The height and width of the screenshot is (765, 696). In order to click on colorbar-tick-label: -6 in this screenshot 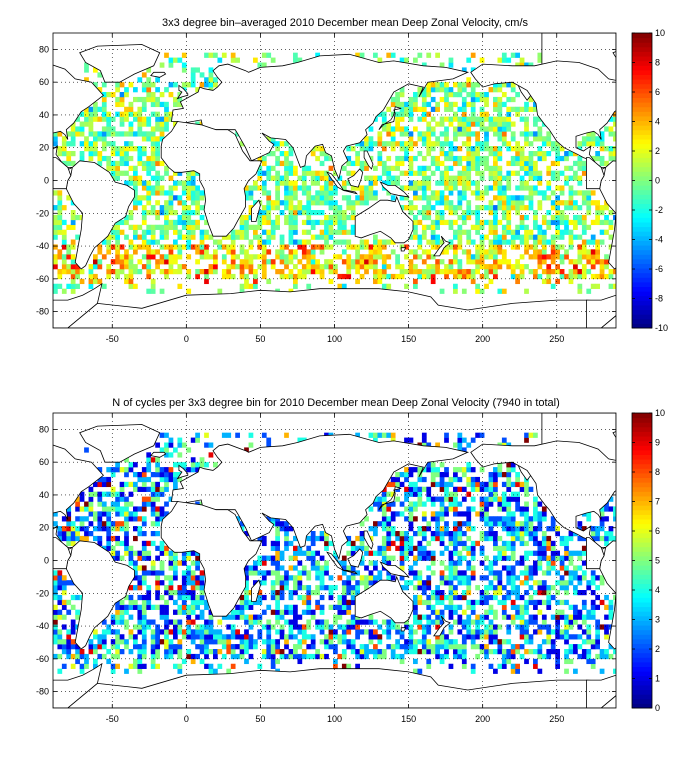, I will do `click(659, 269)`.